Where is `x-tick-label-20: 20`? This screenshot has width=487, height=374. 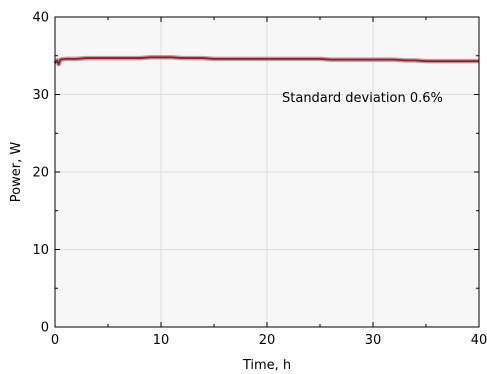 x-tick-label-20: 20 is located at coordinates (267, 340).